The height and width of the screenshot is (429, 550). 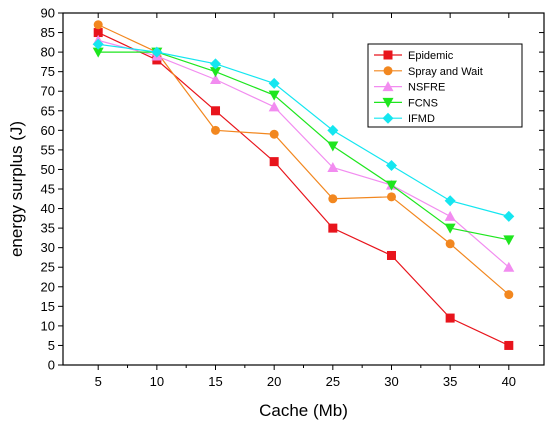 I want to click on legend-item: Epidemic, so click(x=414, y=56).